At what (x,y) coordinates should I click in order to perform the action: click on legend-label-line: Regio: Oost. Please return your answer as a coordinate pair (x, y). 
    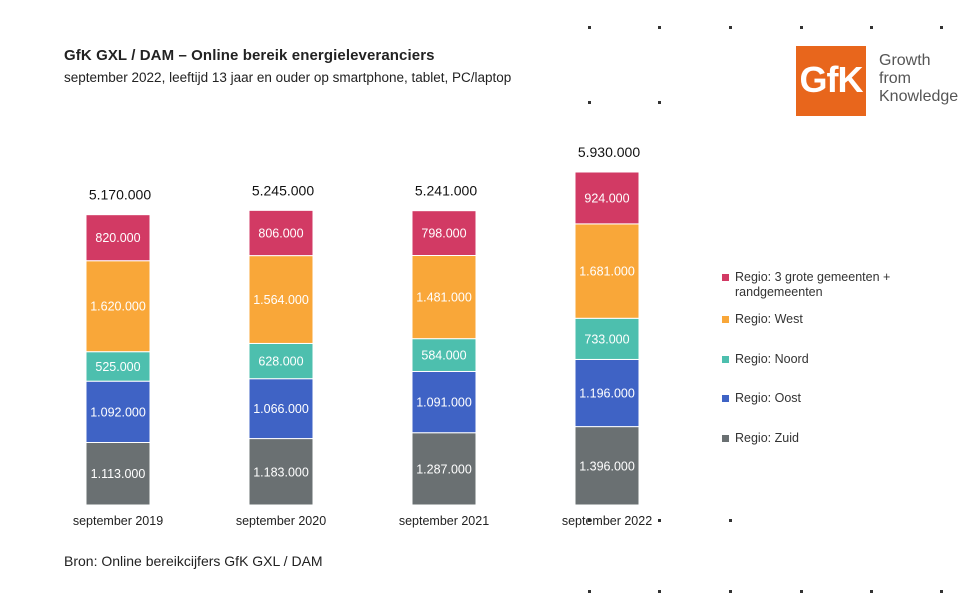
    Looking at the image, I should click on (768, 398).